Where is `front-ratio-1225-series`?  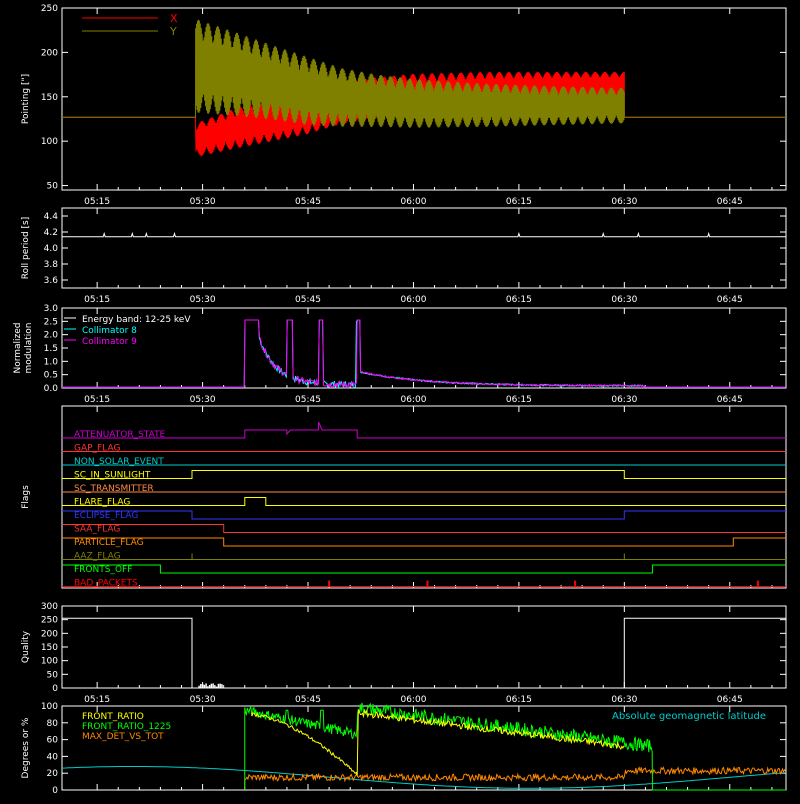
front-ratio-1225-series is located at coordinates (515, 746).